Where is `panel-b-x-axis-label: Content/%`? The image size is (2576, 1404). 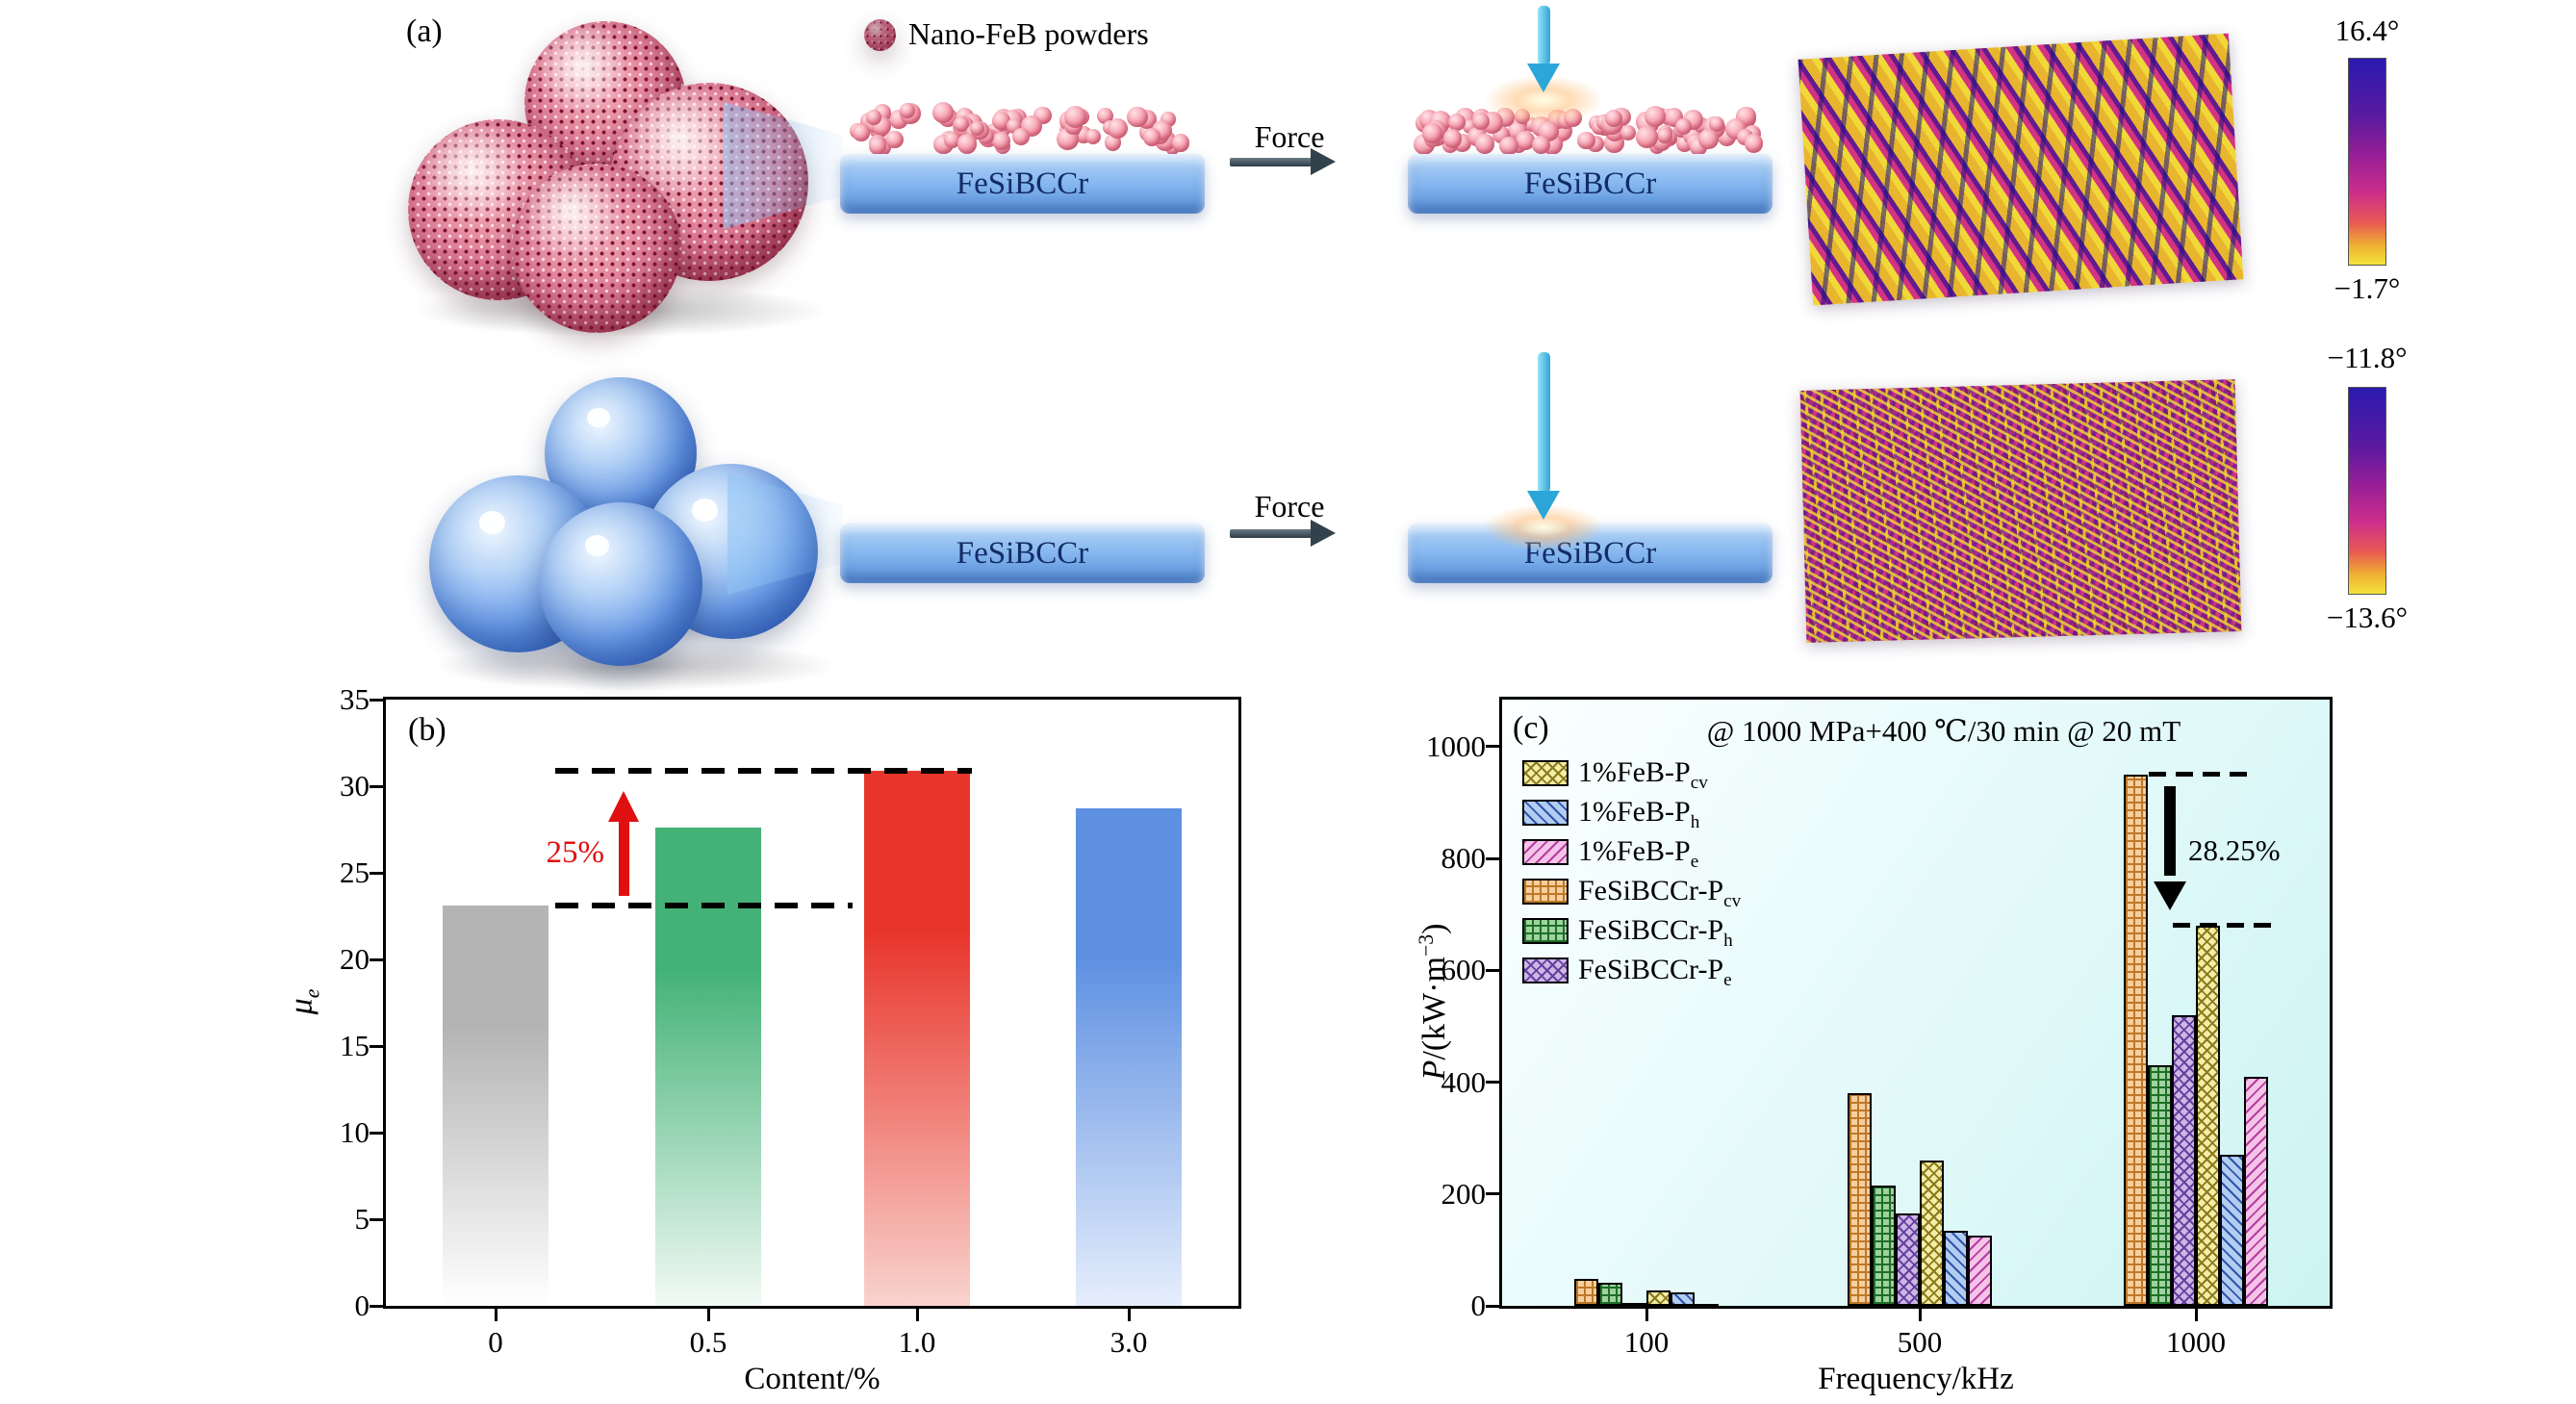 panel-b-x-axis-label: Content/% is located at coordinates (812, 1379).